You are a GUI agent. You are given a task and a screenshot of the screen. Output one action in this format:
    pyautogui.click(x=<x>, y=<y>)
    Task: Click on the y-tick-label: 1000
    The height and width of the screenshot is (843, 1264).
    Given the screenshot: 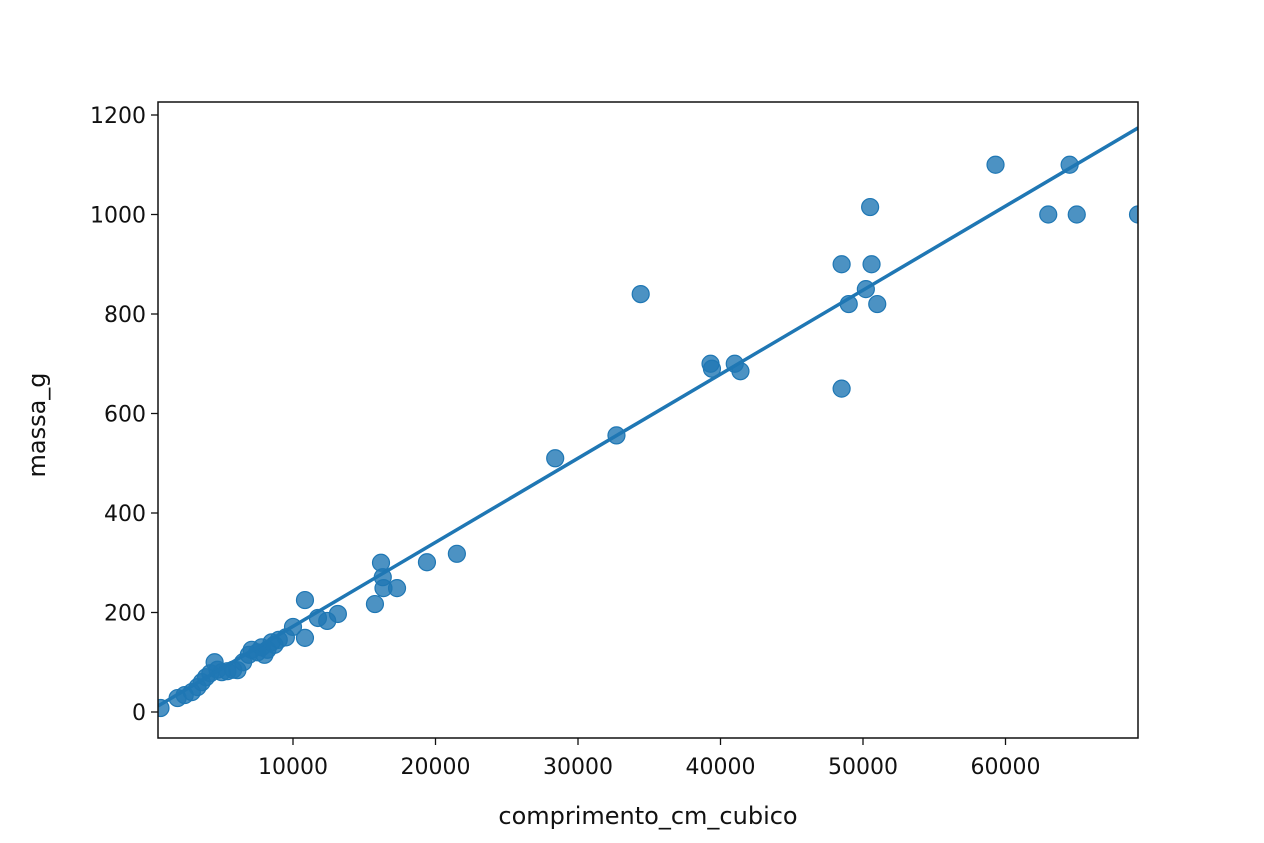 What is the action you would take?
    pyautogui.click(x=118, y=216)
    